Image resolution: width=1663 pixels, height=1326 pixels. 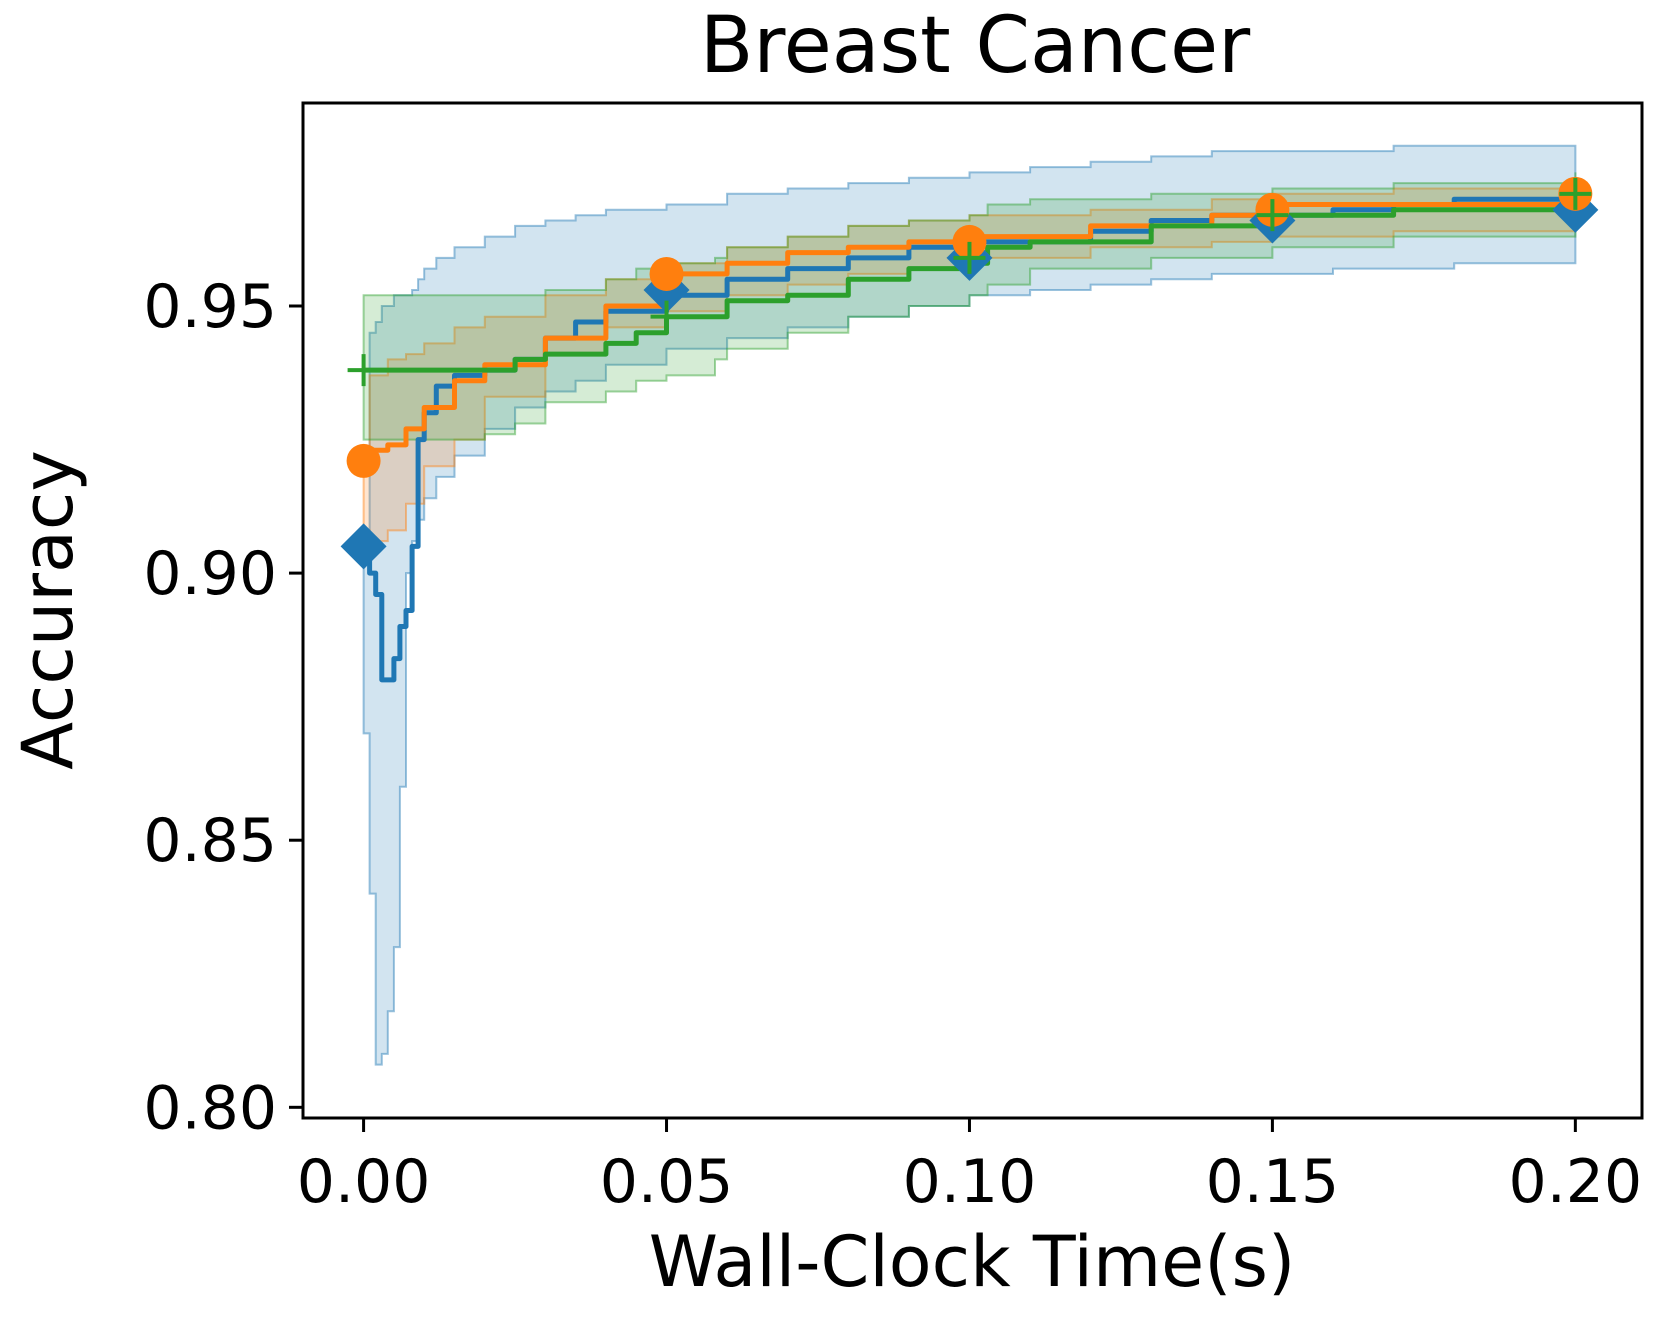 I want to click on x-tick-label: 0.20, so click(x=1576, y=1182).